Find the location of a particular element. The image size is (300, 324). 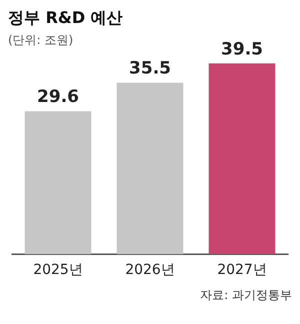

x-tick-label: 2027년 is located at coordinates (242, 270).